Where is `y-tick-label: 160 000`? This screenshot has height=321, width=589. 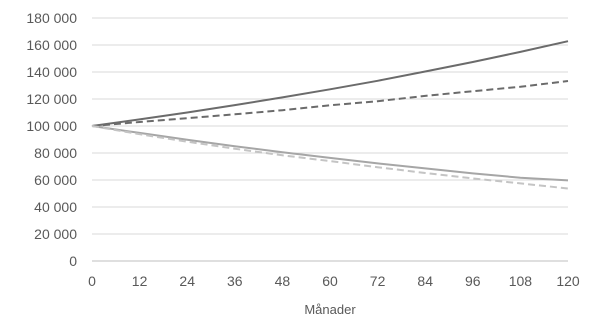
y-tick-label: 160 000 is located at coordinates (51, 45).